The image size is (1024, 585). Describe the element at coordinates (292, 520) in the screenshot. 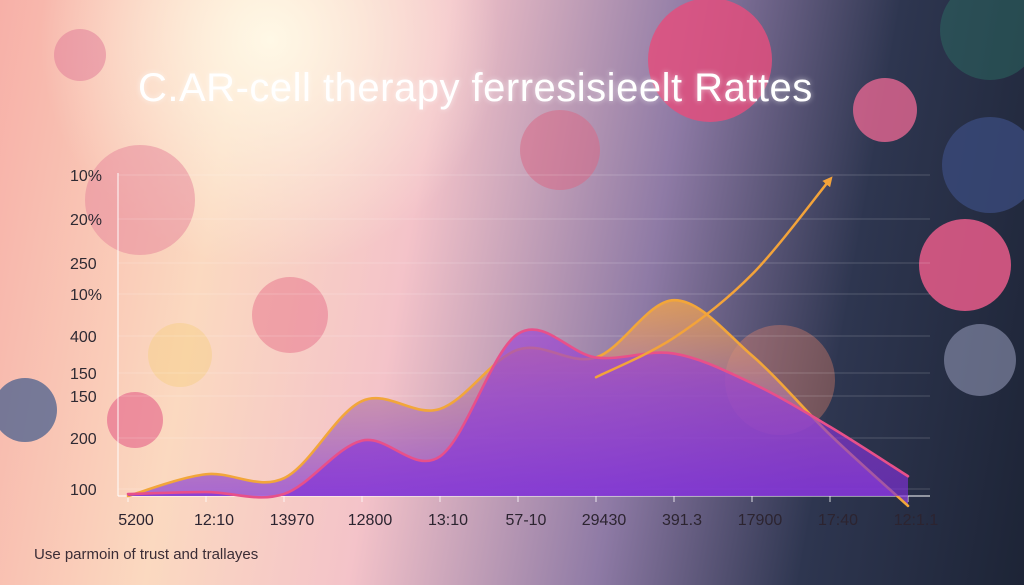

I see `x-tick-label: 13970` at that location.